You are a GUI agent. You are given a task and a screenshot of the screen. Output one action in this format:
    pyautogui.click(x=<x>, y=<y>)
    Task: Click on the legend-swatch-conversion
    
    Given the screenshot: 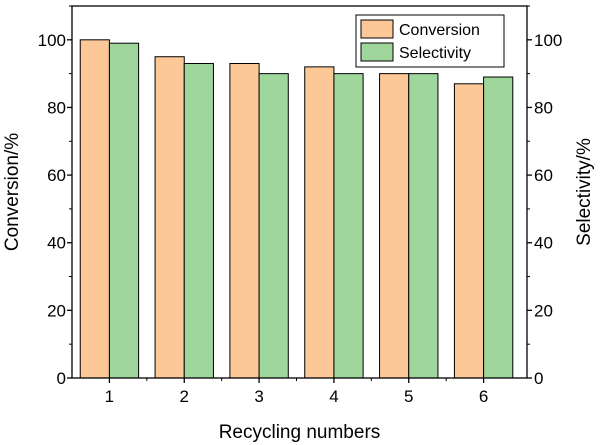 What is the action you would take?
    pyautogui.click(x=377, y=29)
    